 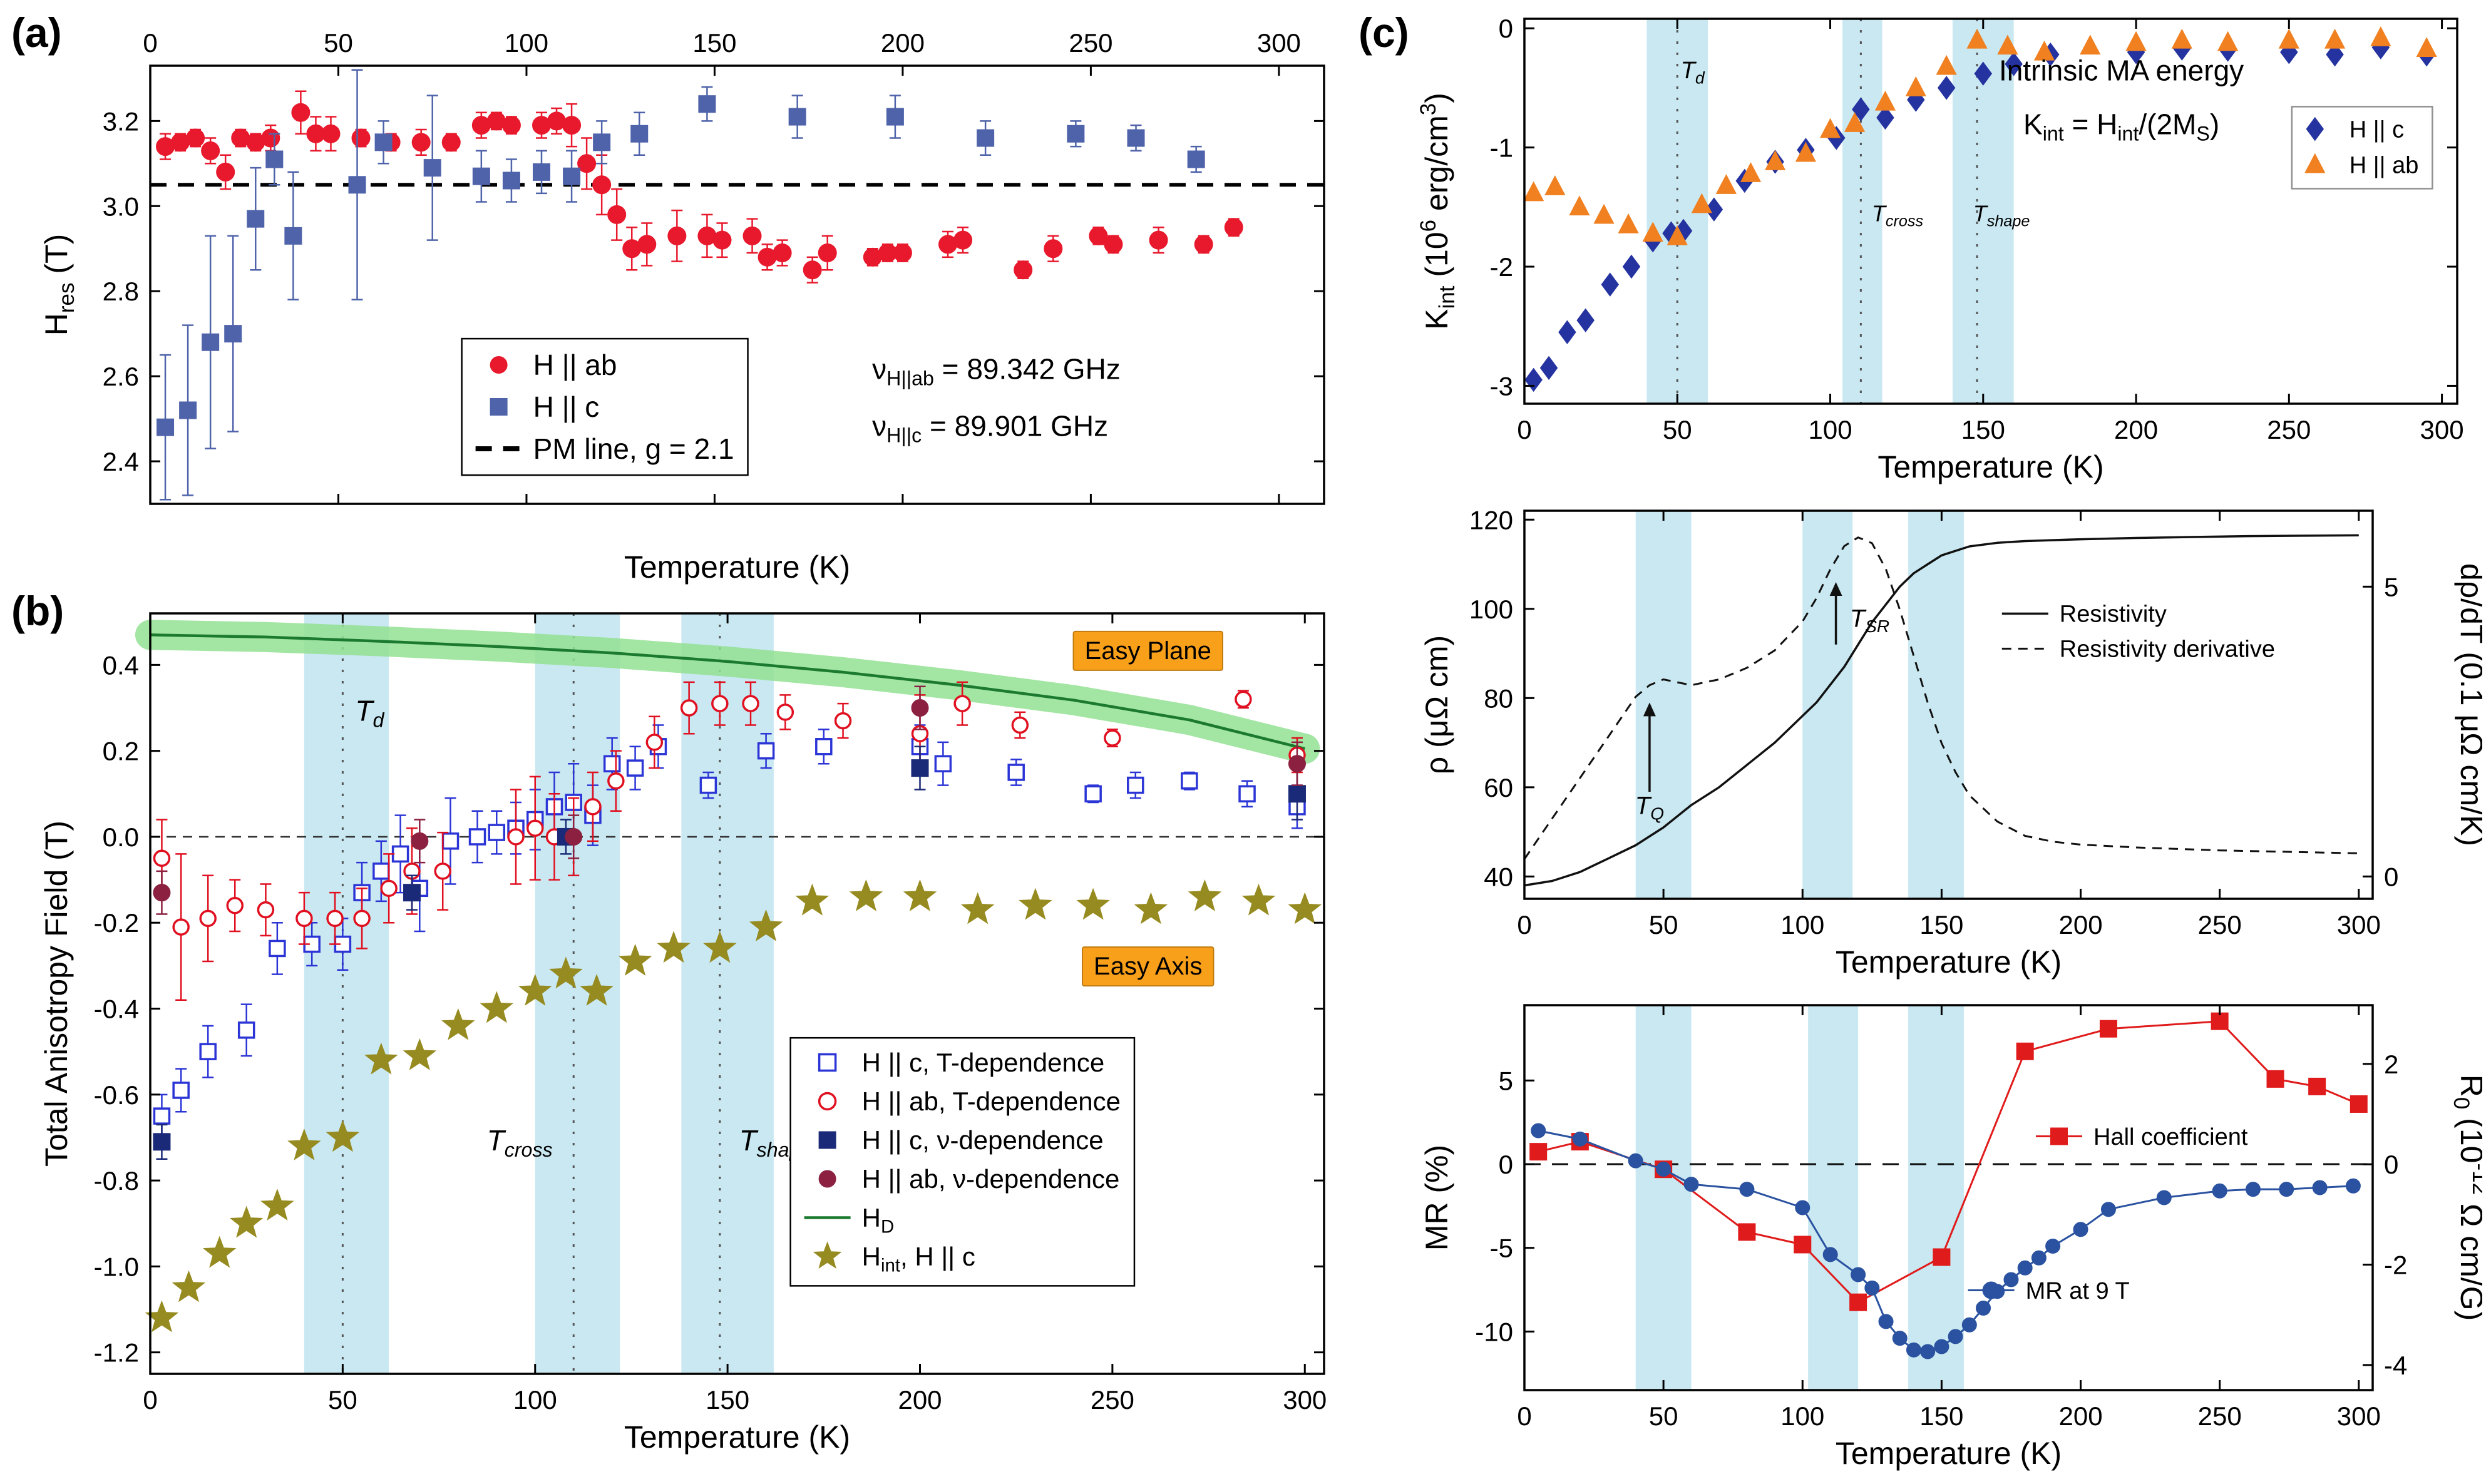 What do you see at coordinates (121, 376) in the screenshot?
I see `svg-text: 2.6` at bounding box center [121, 376].